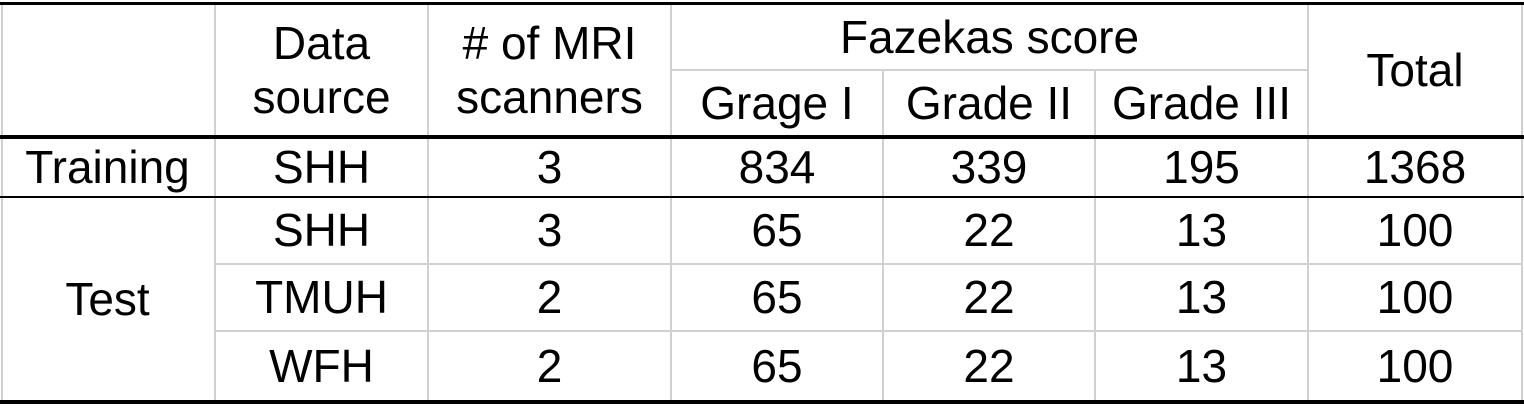 The image size is (1524, 413). Describe the element at coordinates (321, 365) in the screenshot. I see `cell-source: WFH` at that location.